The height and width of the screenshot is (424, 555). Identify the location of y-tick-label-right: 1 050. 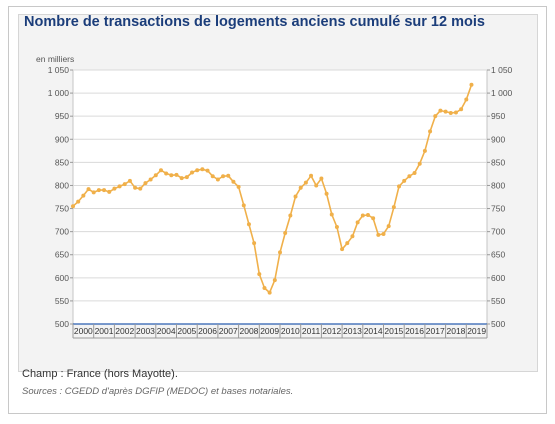
(502, 70).